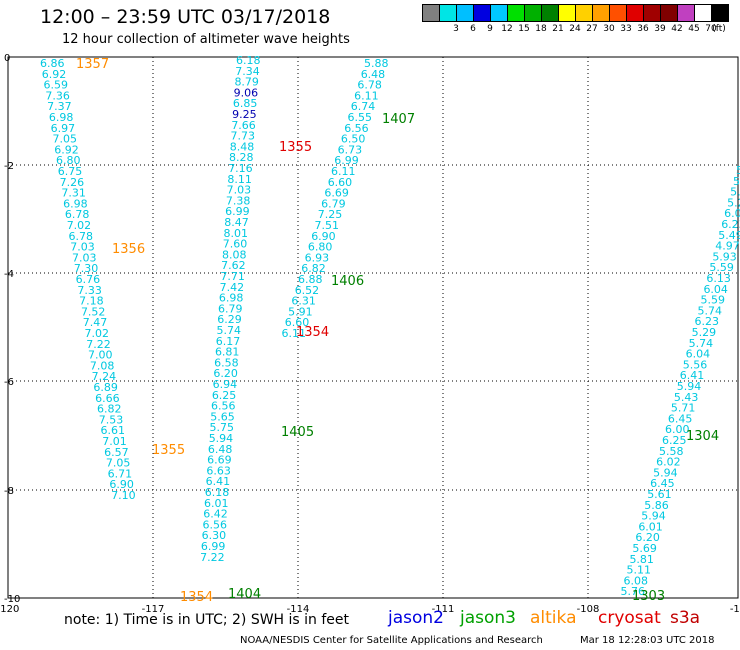 This screenshot has height=650, width=740. What do you see at coordinates (102, 365) in the screenshot?
I see `swh-value: 7.08` at bounding box center [102, 365].